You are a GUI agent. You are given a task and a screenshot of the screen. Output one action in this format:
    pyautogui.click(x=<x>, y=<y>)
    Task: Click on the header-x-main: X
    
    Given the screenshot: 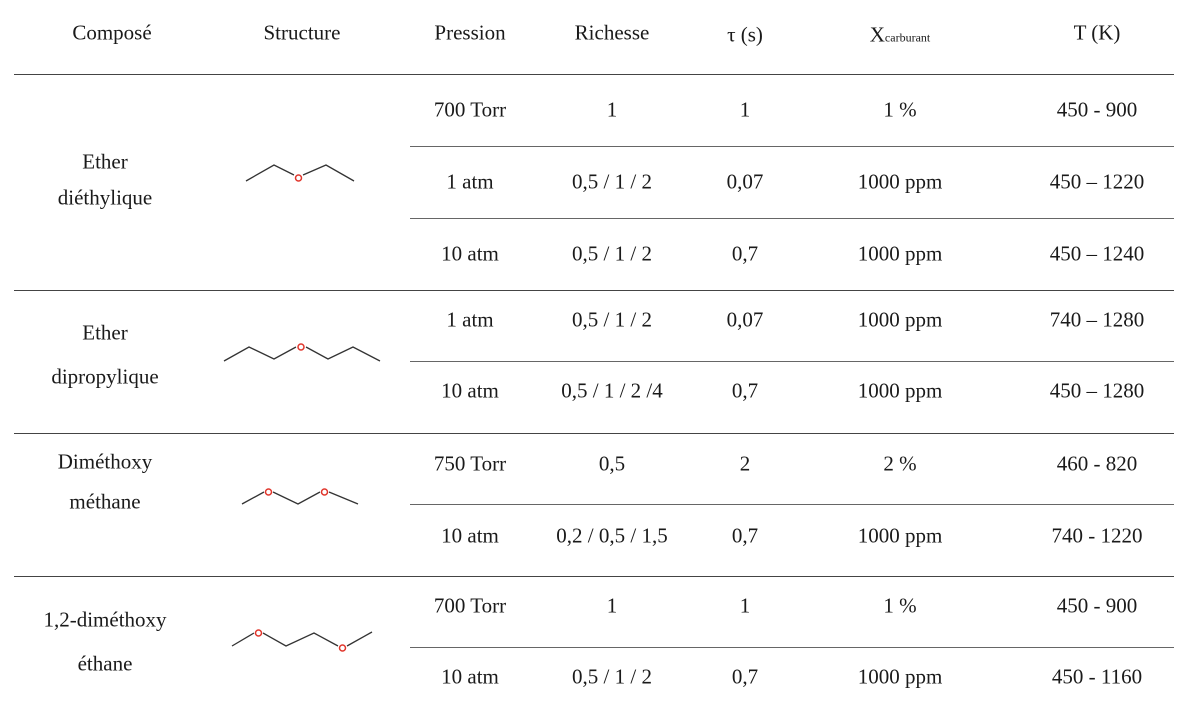 What is the action you would take?
    pyautogui.click(x=877, y=34)
    